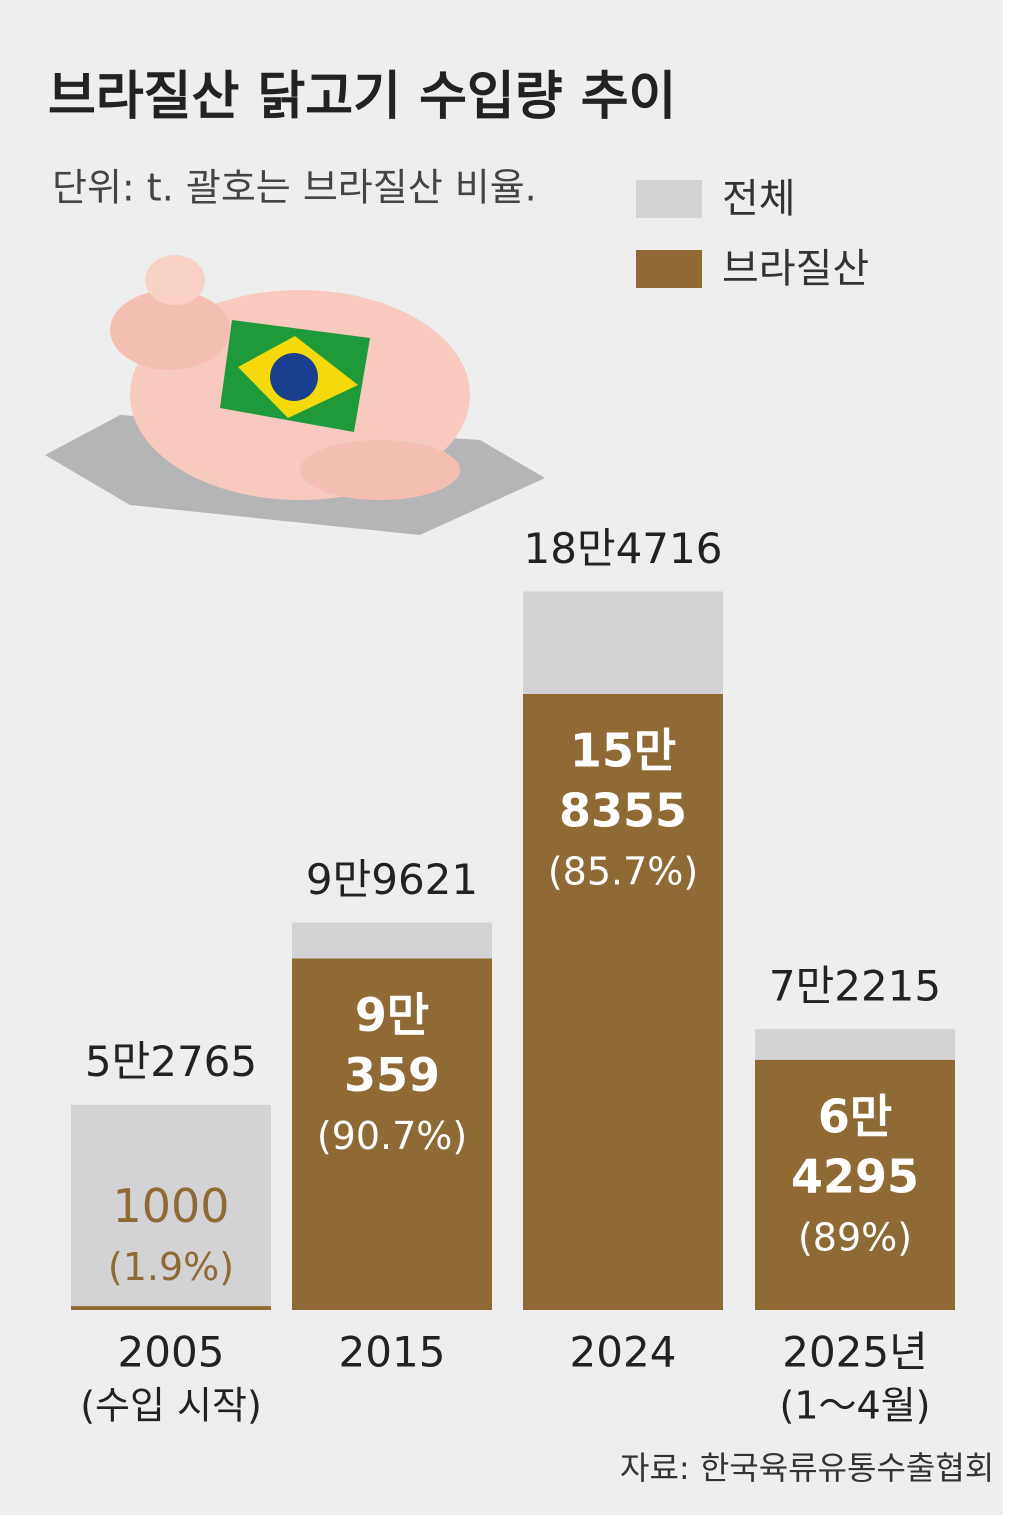 This screenshot has height=1519, width=1010. I want to click on legend-label: 브라질산, so click(795, 269).